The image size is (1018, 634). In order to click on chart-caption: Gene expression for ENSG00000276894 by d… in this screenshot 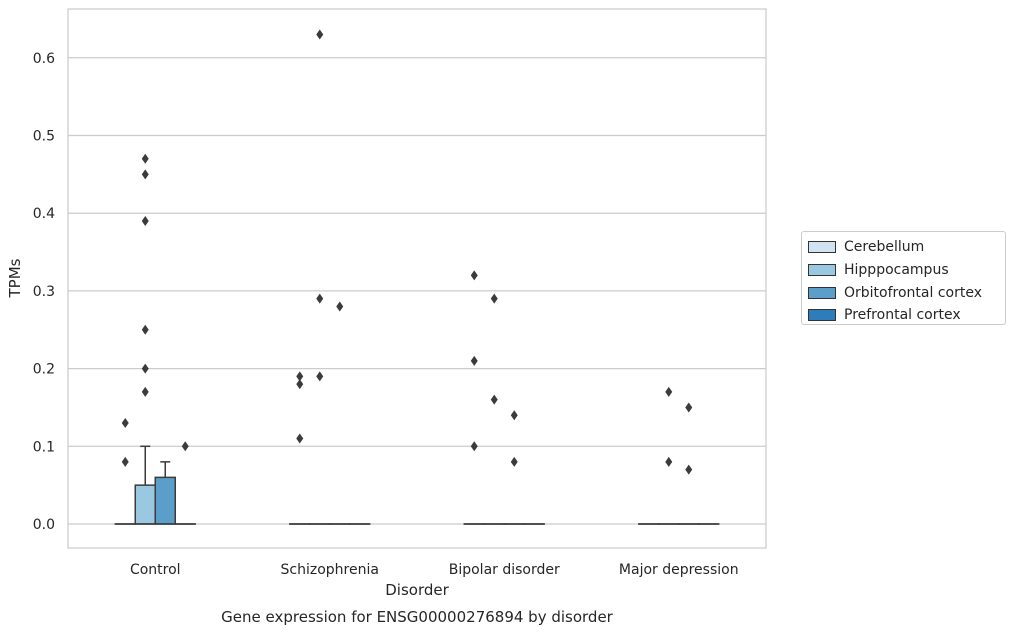, I will do `click(417, 617)`.